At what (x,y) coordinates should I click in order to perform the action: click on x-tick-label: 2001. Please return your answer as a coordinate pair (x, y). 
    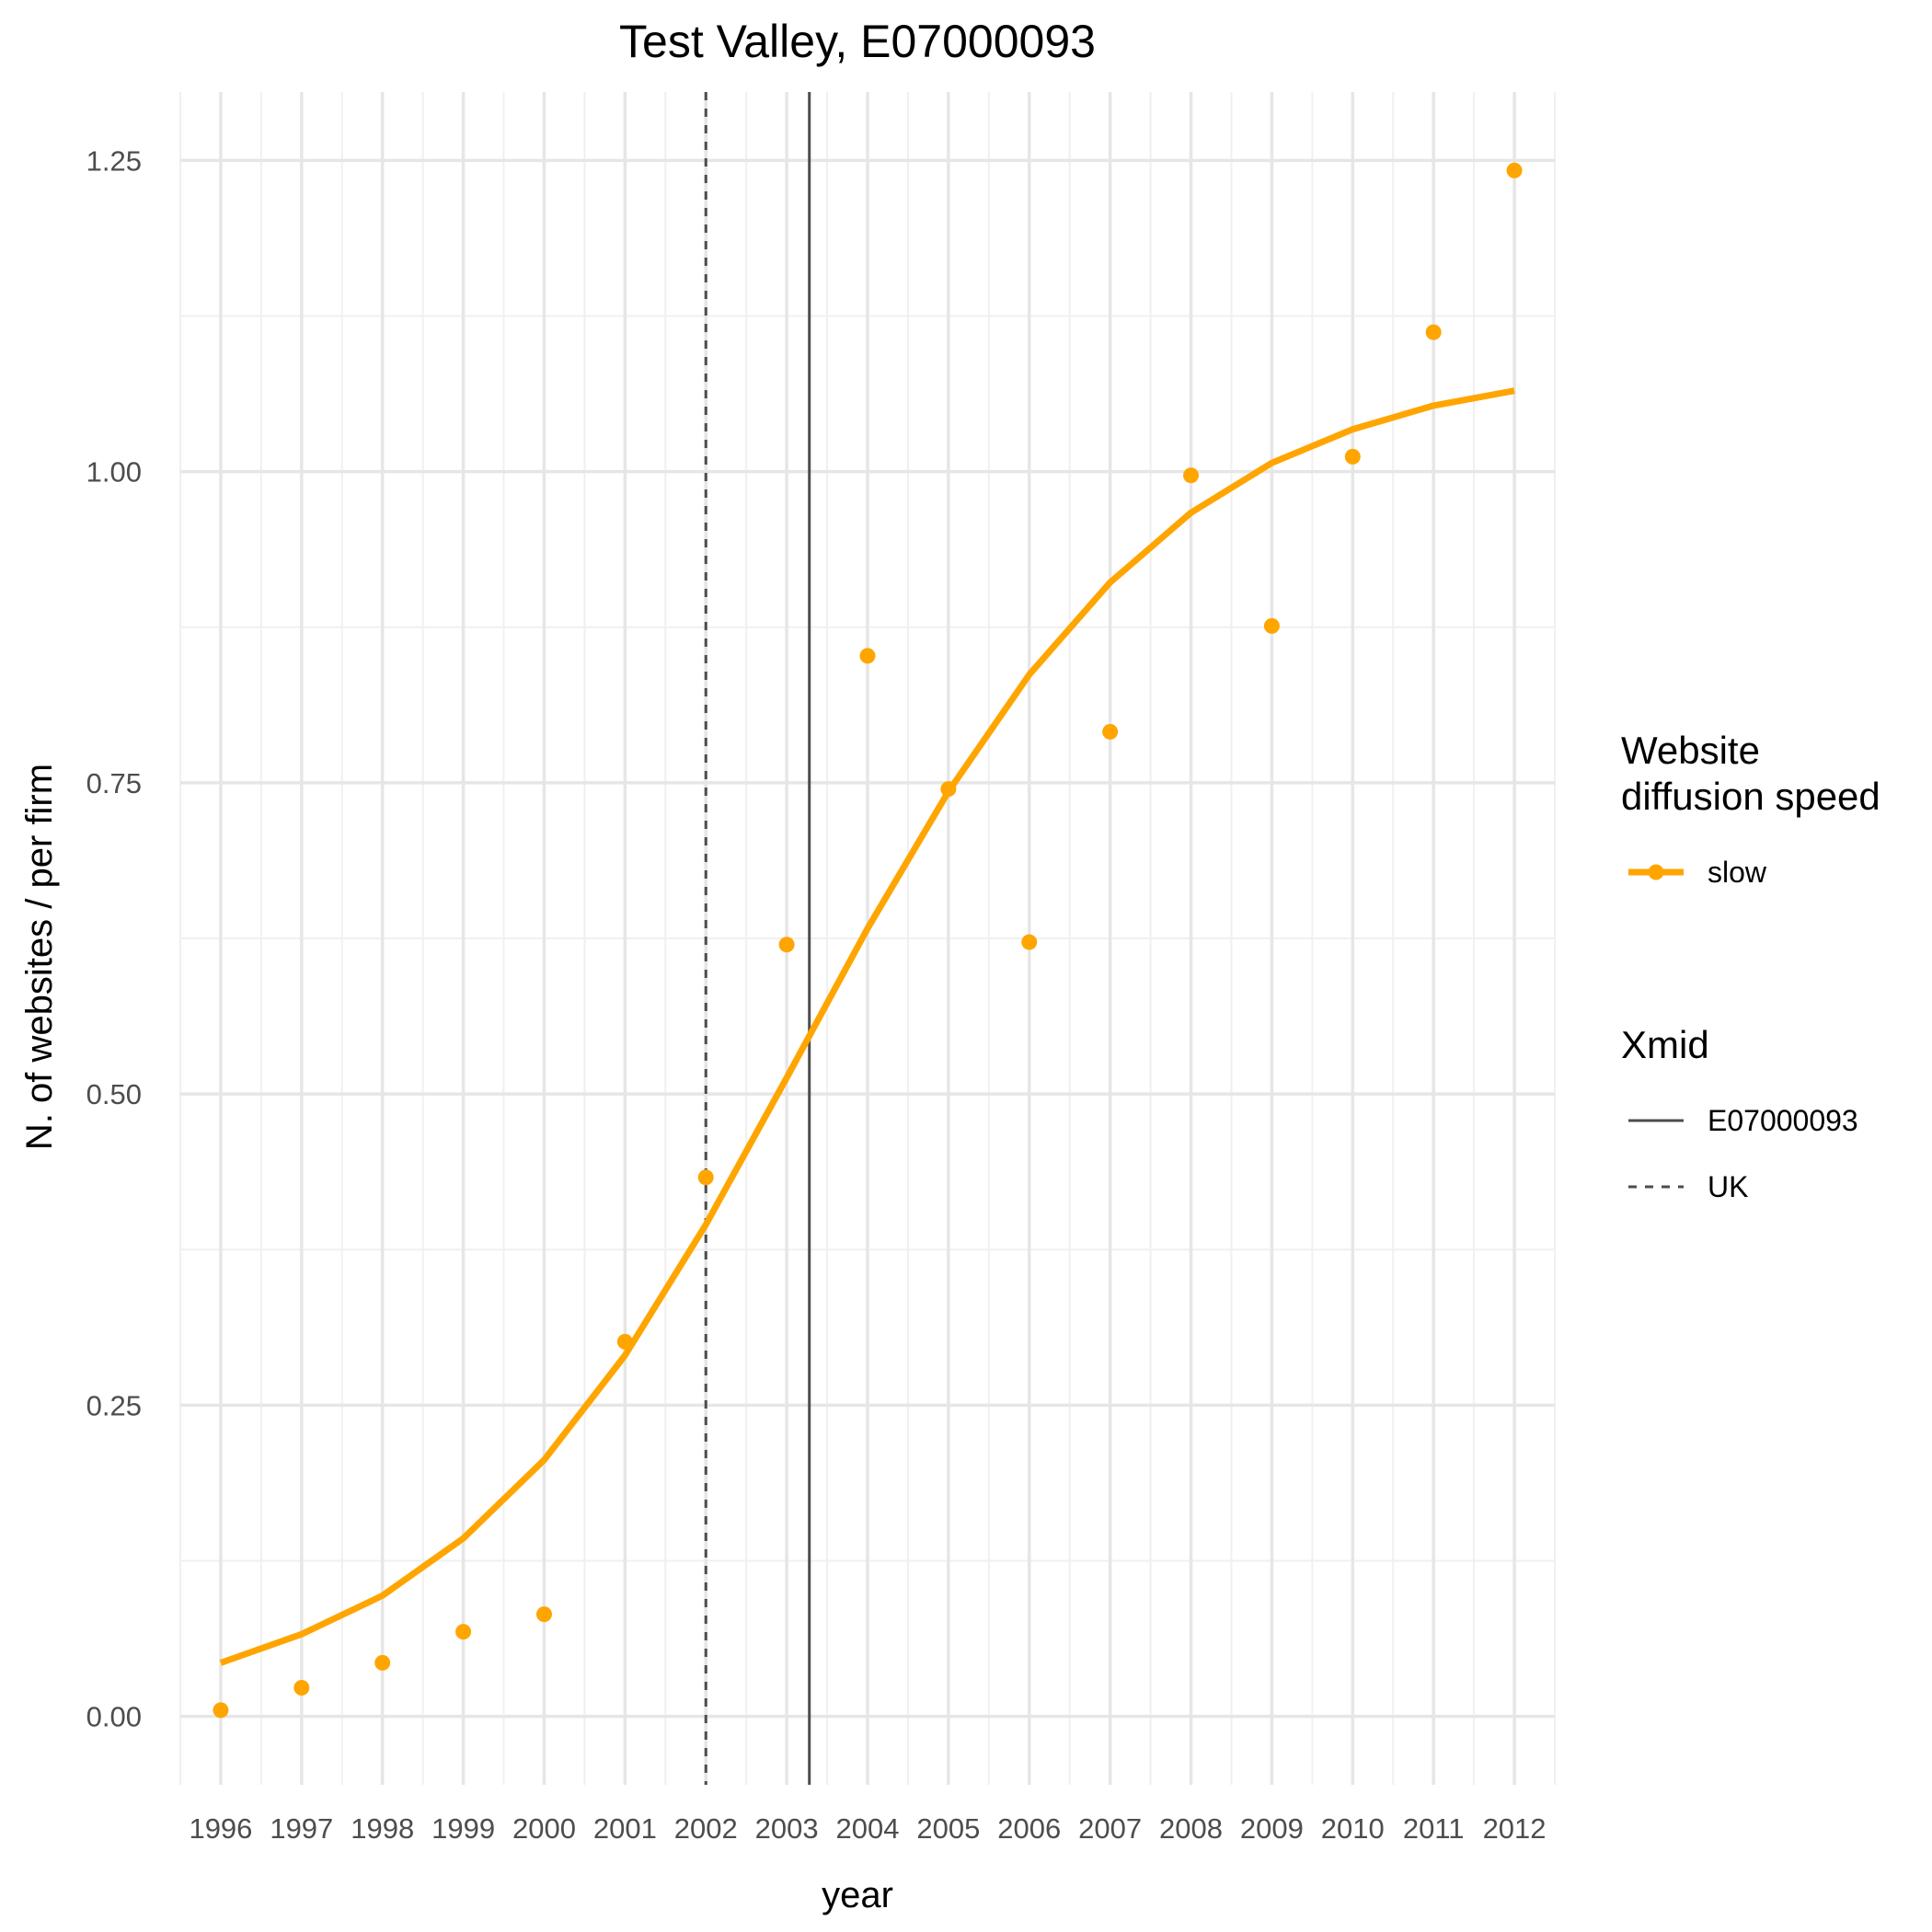
    Looking at the image, I should click on (625, 1828).